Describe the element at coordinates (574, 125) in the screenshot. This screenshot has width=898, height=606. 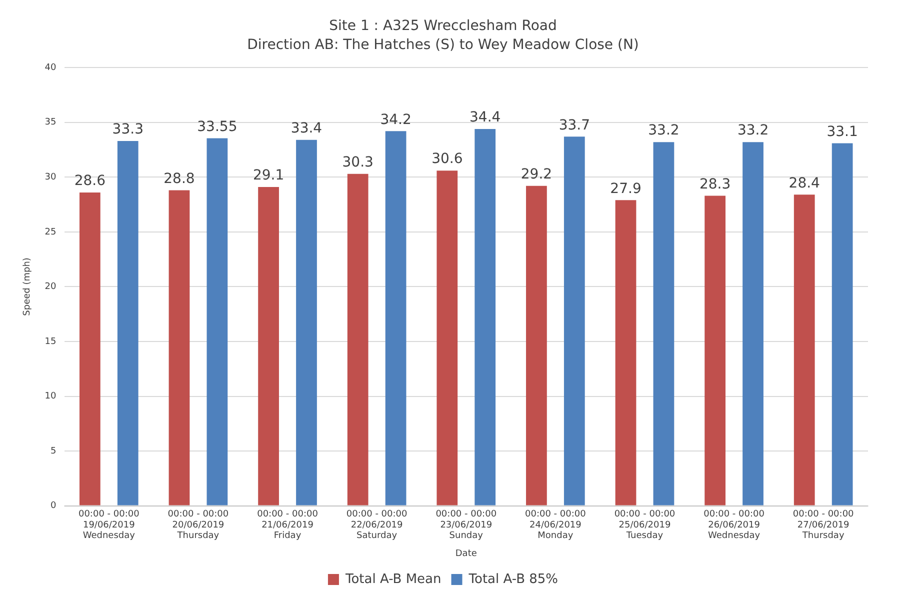
I see `data-label: 33.7` at that location.